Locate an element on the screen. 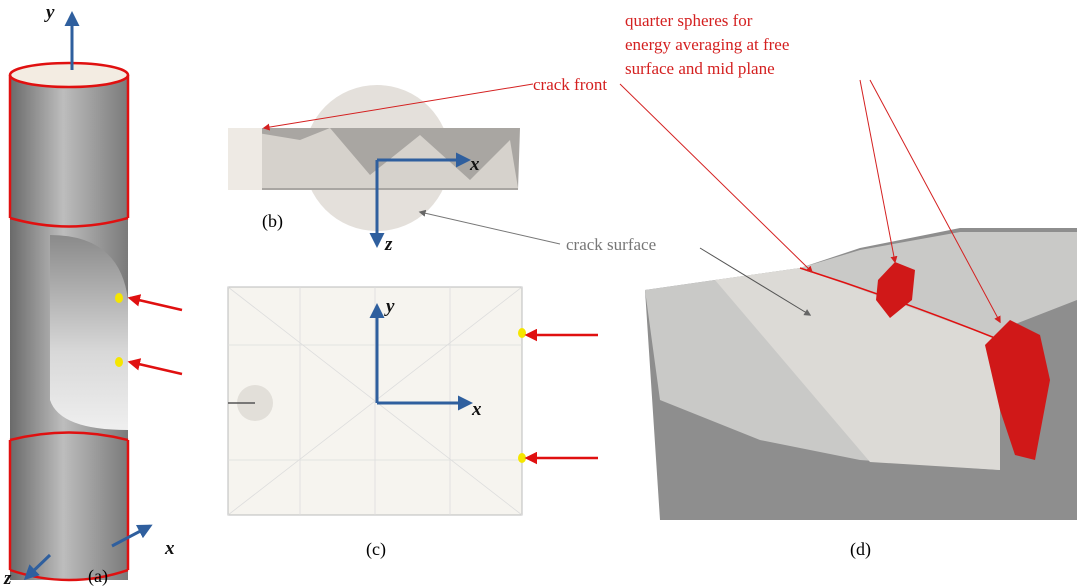 The height and width of the screenshot is (587, 1077). panel-b: x z (b) is located at coordinates (374, 170).